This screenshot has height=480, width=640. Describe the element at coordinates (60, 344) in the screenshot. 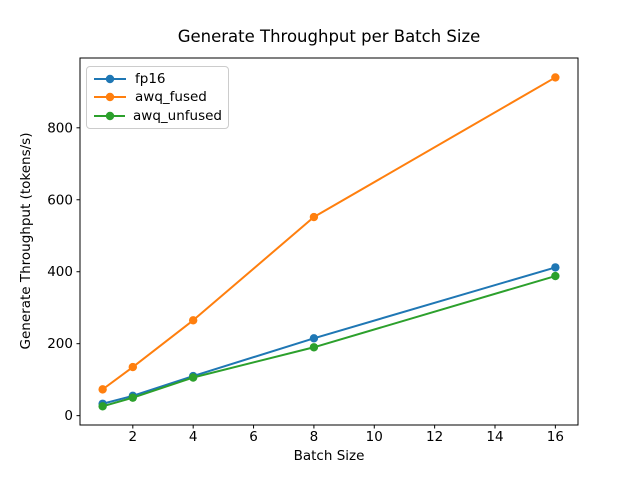

I see `y-tick-label: 200` at that location.